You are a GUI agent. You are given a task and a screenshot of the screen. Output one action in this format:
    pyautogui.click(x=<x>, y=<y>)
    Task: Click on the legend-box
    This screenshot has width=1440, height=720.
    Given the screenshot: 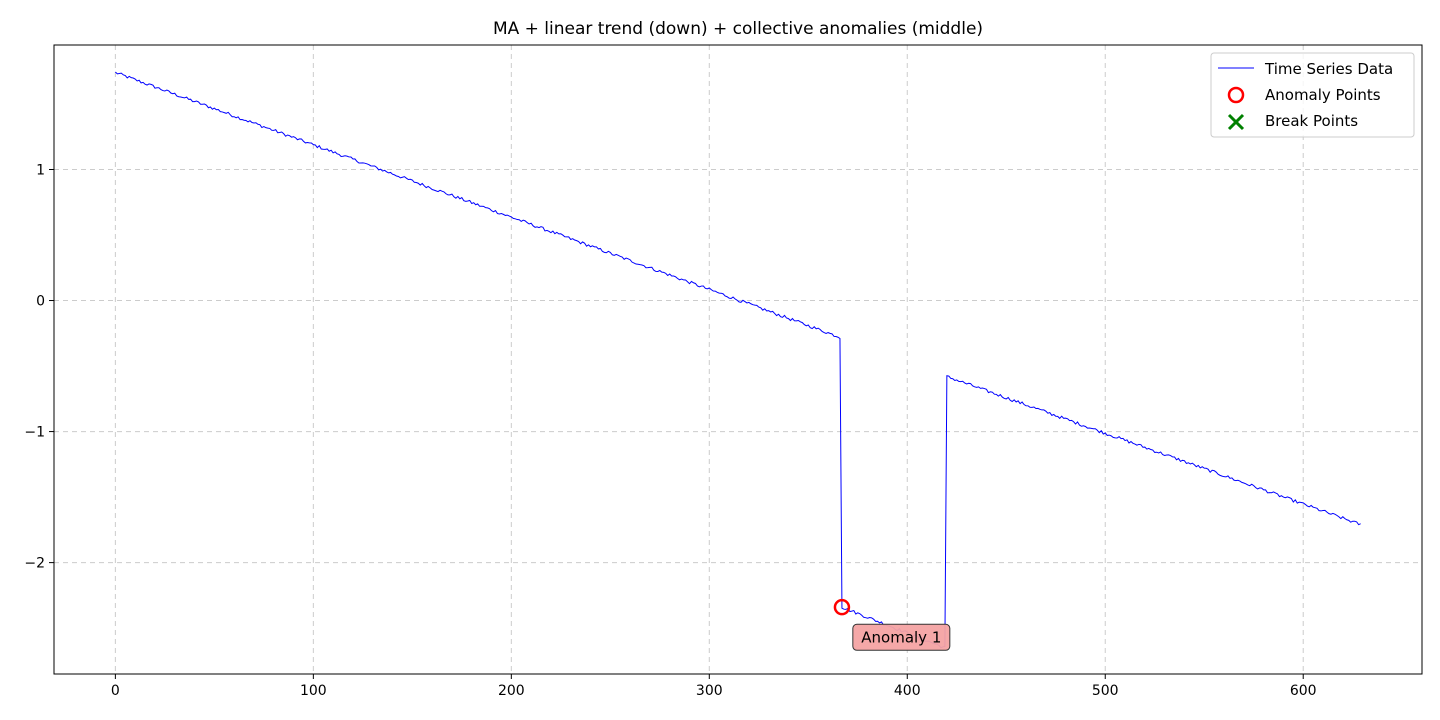 What is the action you would take?
    pyautogui.click(x=1312, y=95)
    